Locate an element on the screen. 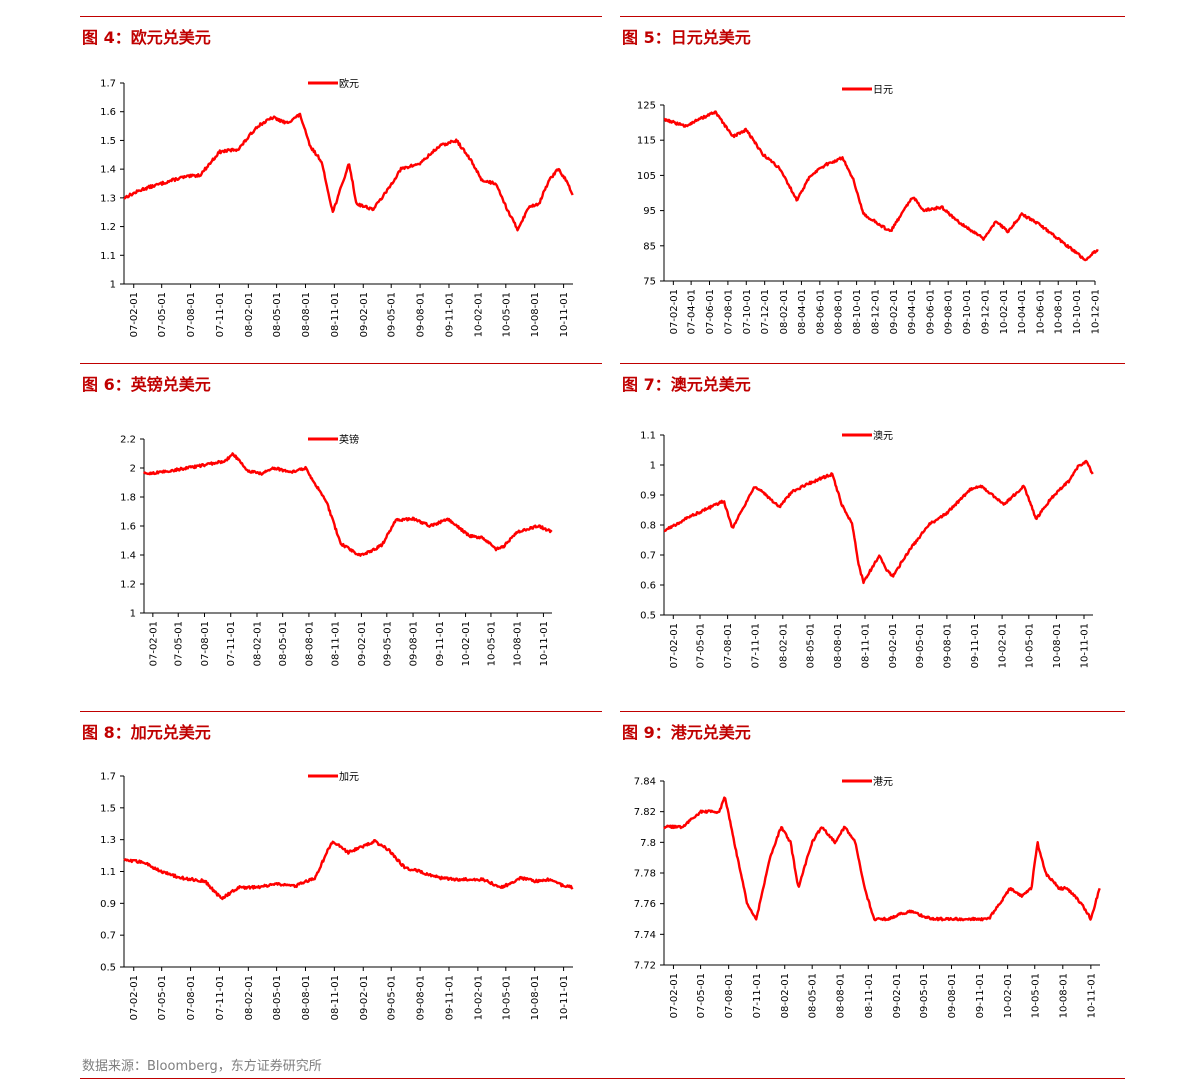  y-tick-label: 95 is located at coordinates (649, 211).